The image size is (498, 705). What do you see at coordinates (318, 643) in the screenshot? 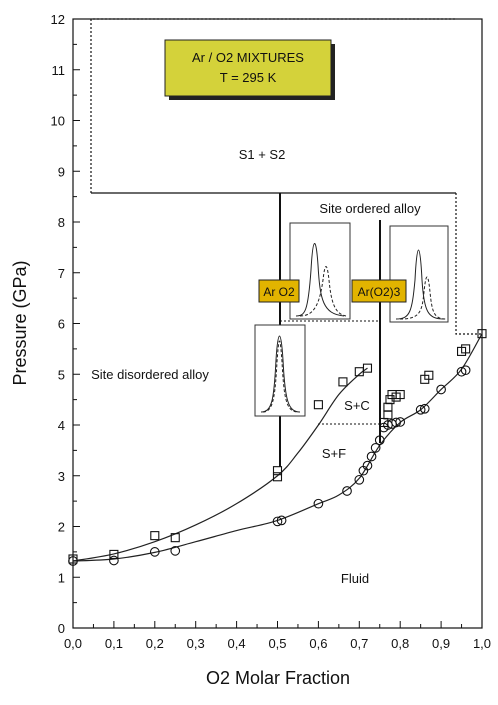
I see `x-tick-label: 0,6` at bounding box center [318, 643].